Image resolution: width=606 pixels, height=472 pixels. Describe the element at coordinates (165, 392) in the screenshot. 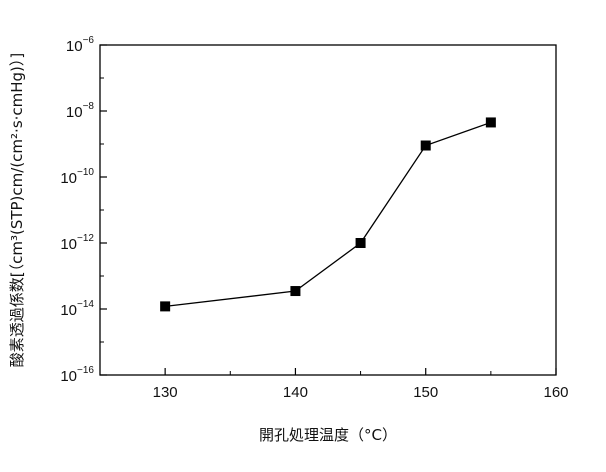

I see `x-tick-label: 130` at that location.